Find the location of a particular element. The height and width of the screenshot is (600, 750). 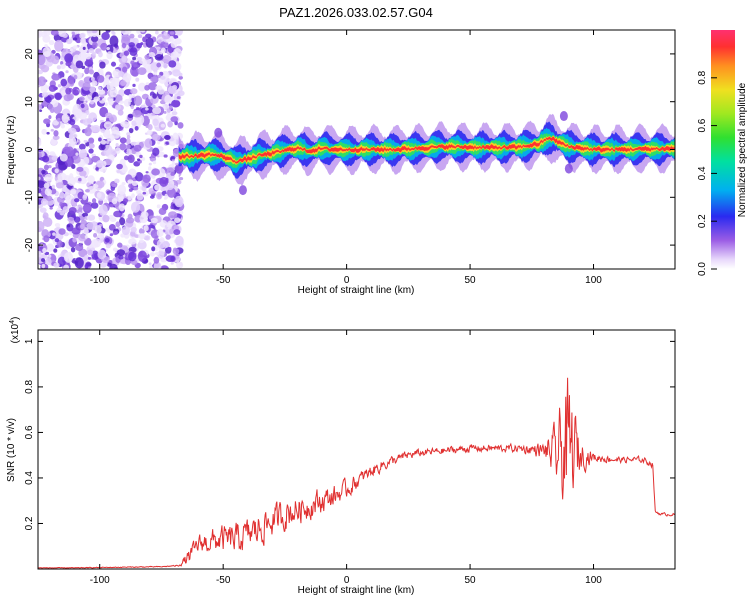

spectrogram-y-tick-label: -10 is located at coordinates (29, 197).